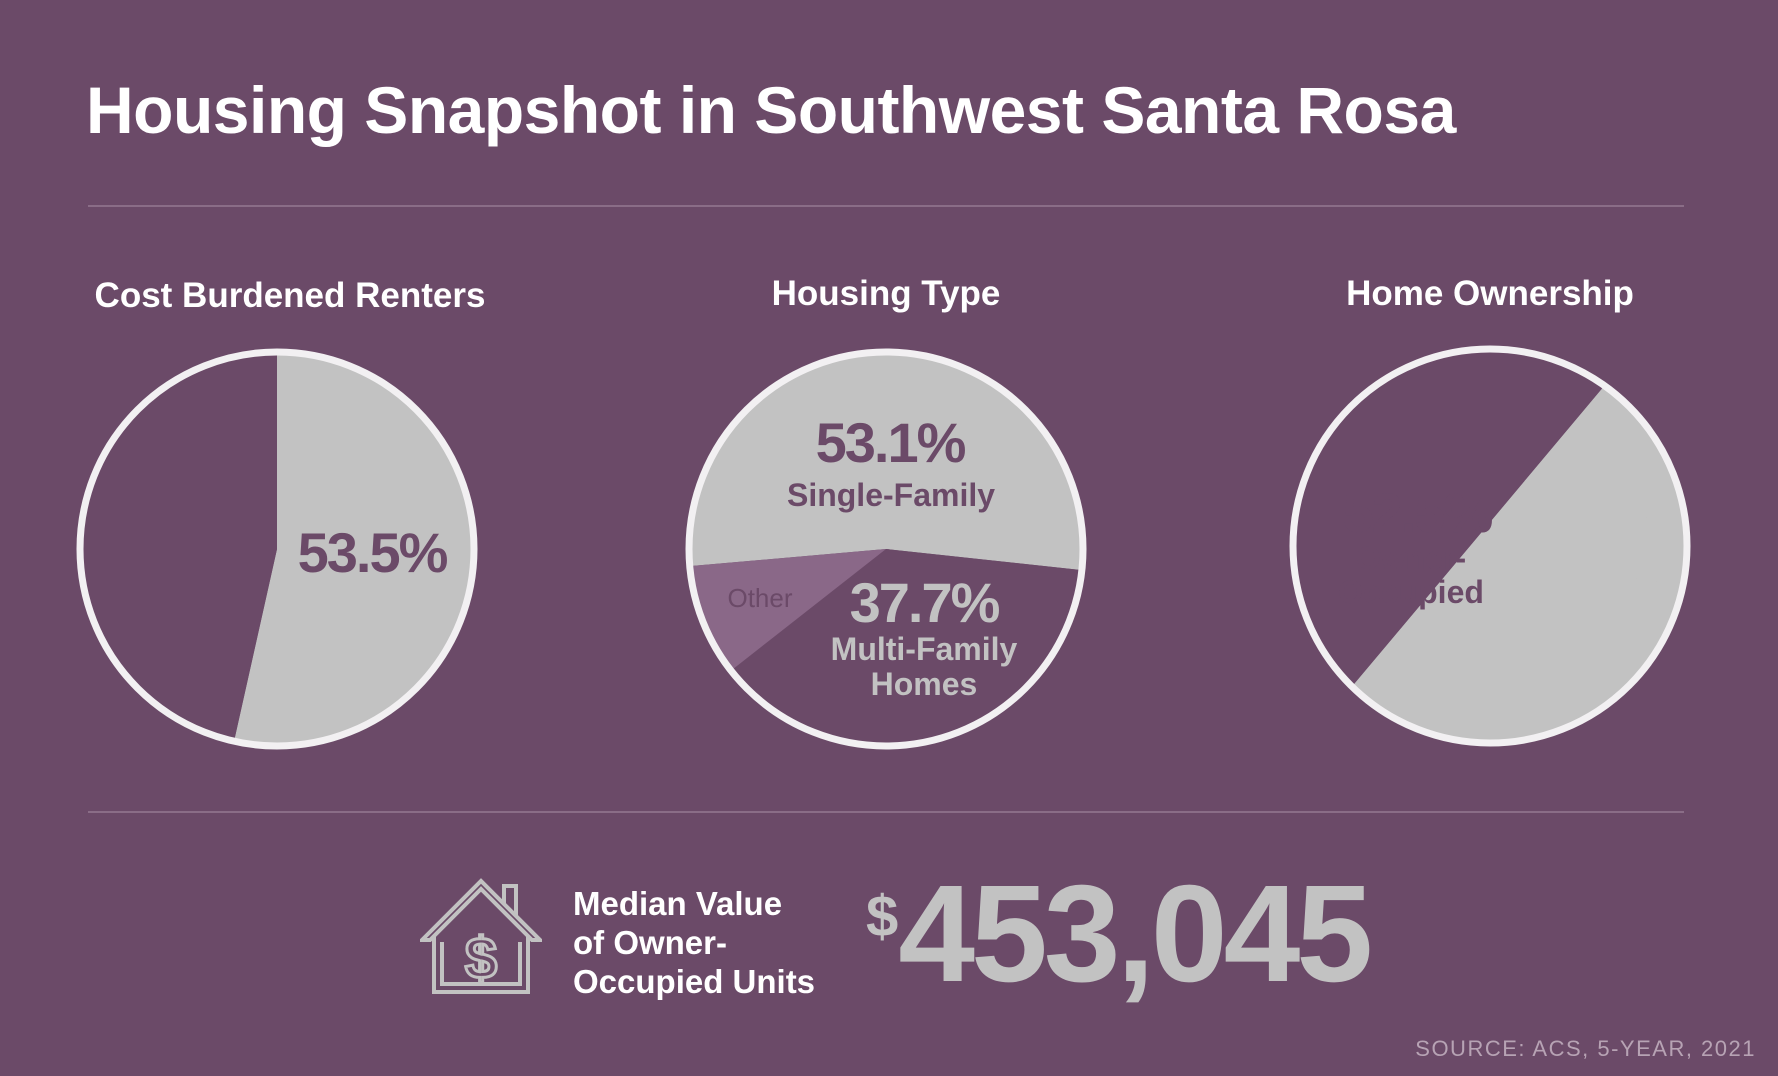 The width and height of the screenshot is (1778, 1076). What do you see at coordinates (886, 206) in the screenshot?
I see `top-divider` at bounding box center [886, 206].